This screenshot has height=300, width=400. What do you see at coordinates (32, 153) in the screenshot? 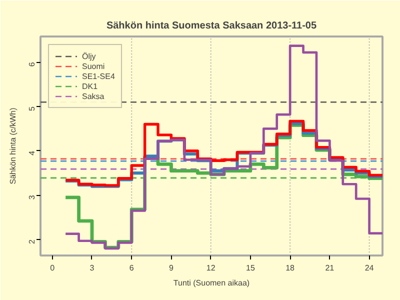
I see `y-tick-label: 4` at bounding box center [32, 153].